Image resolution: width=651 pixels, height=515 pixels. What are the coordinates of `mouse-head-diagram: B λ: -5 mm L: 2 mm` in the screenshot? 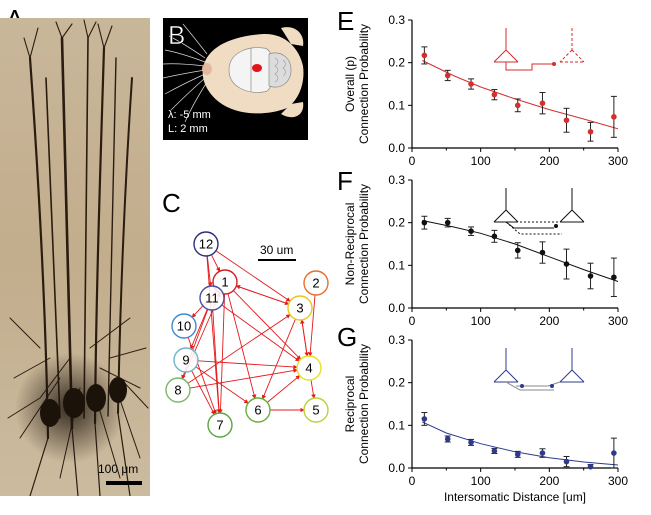 It's located at (235, 79).